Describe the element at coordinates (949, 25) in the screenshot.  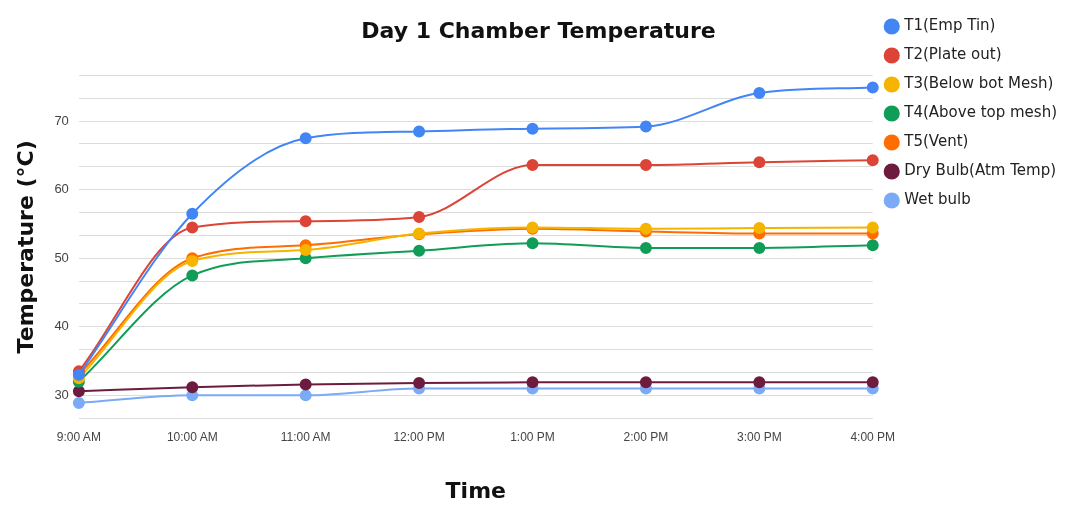
I see `legend-label: T1(Emp Tin)` at that location.